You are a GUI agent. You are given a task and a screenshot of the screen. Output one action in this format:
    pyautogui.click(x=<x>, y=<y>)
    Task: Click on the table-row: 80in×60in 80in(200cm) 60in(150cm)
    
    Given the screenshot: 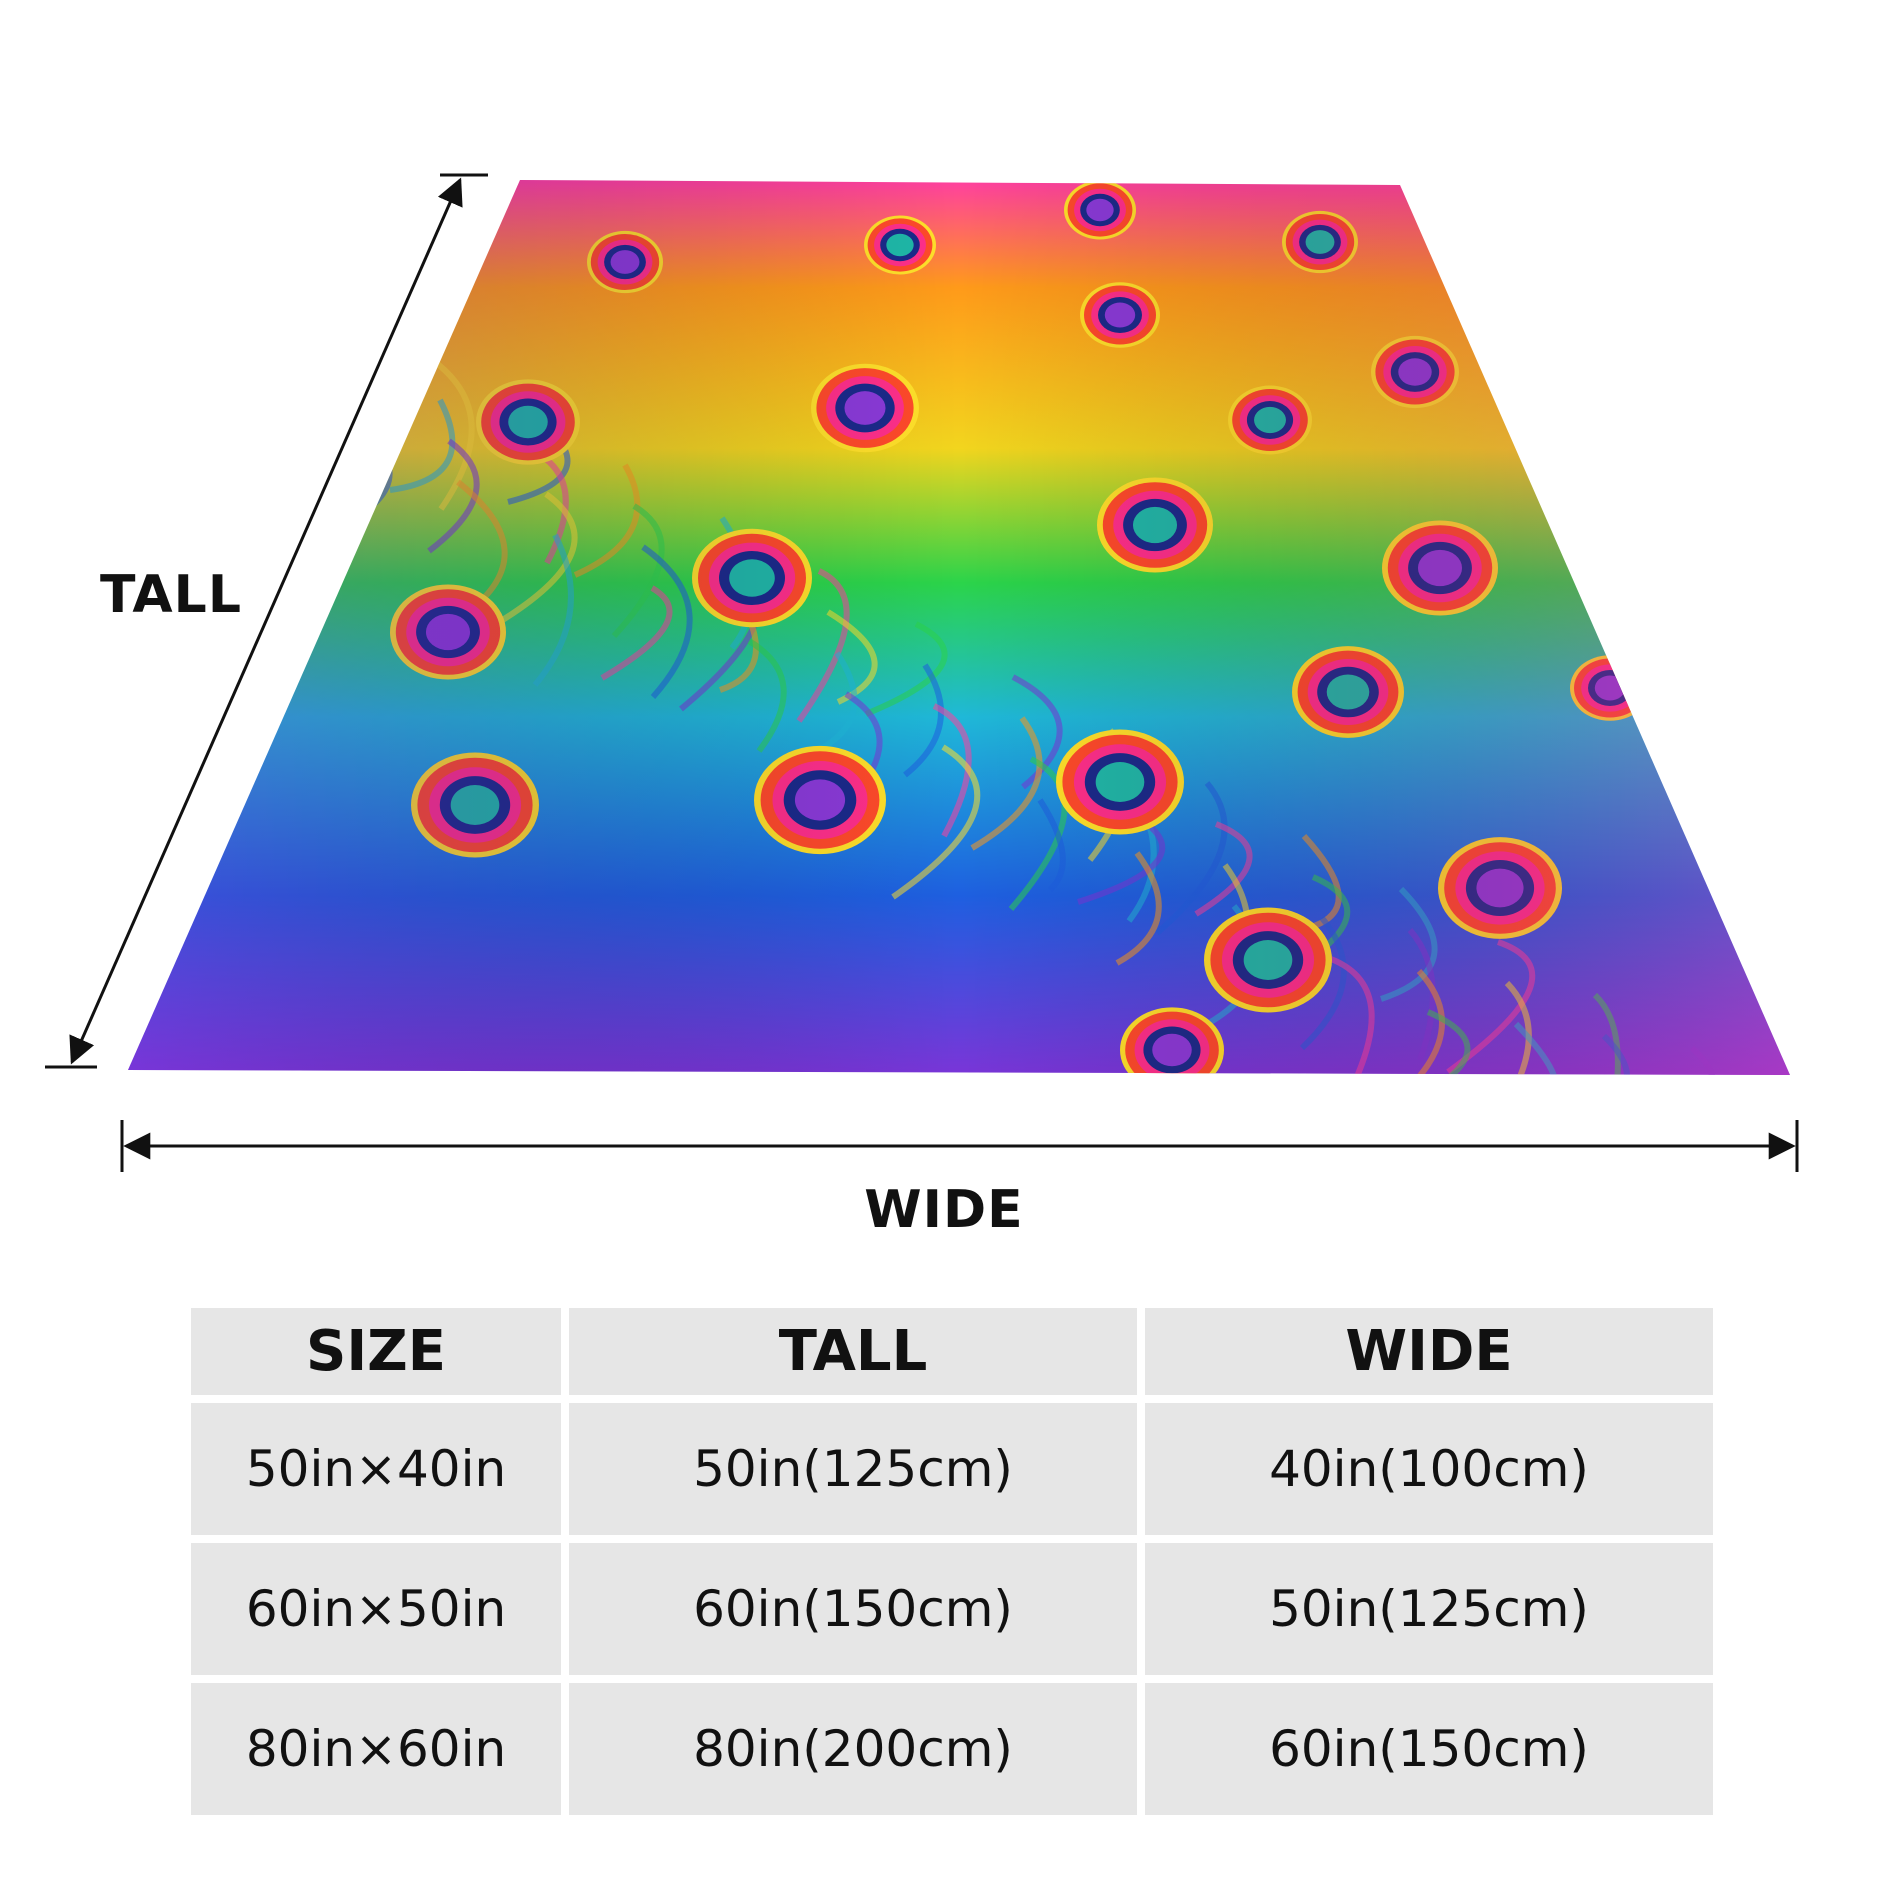 What is the action you would take?
    pyautogui.click(x=952, y=1749)
    